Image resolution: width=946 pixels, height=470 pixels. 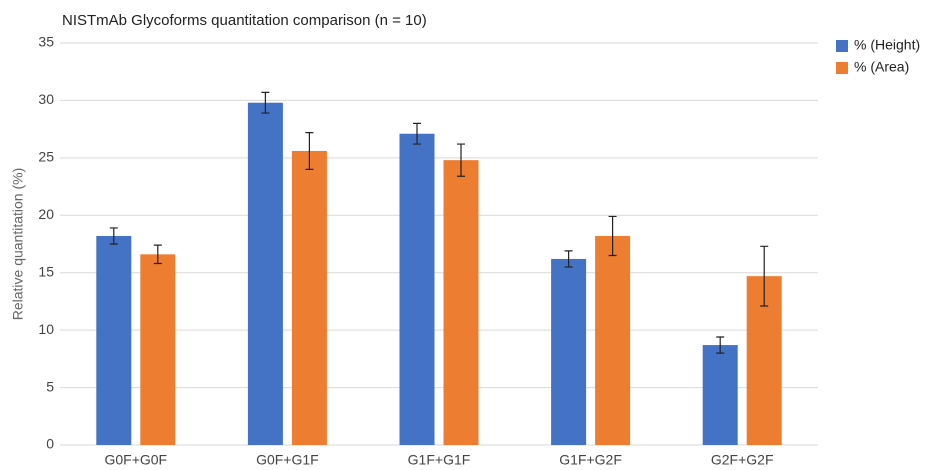 I want to click on x-tick-label: G1F+G1F, so click(x=439, y=460).